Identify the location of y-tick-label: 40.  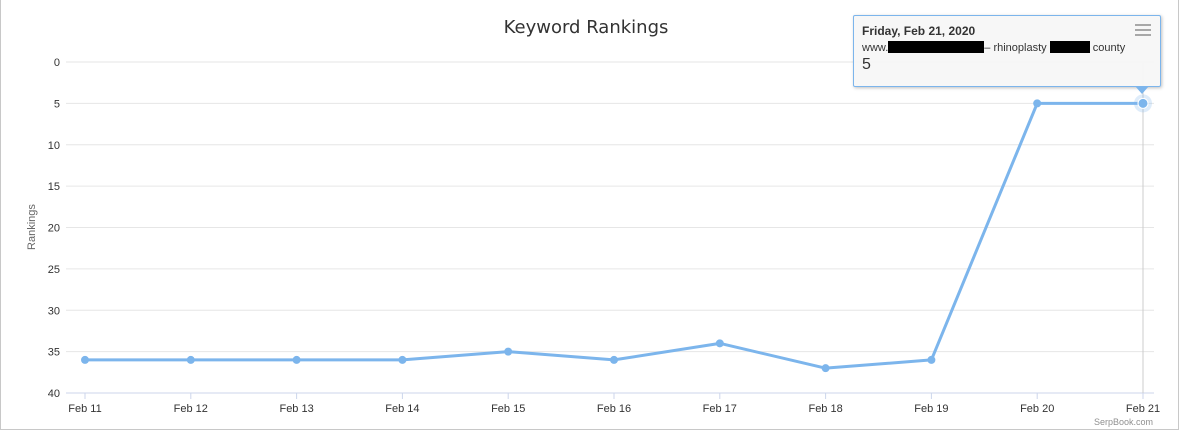
(54, 394).